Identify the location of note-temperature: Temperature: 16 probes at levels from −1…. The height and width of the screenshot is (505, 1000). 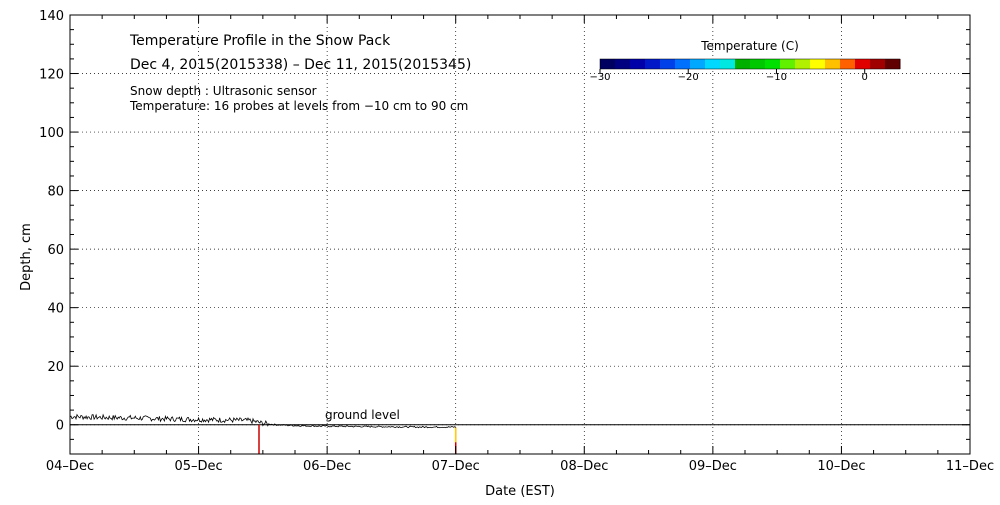
(298, 106).